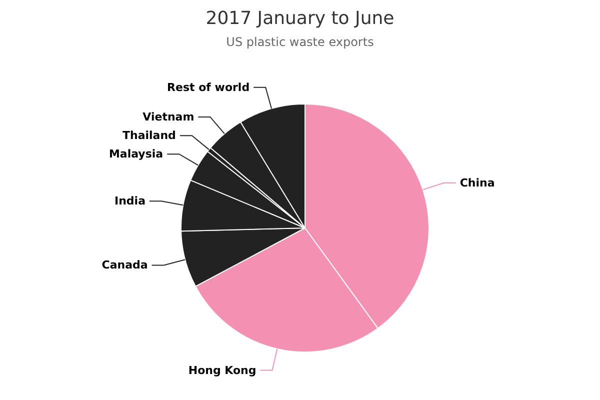  What do you see at coordinates (149, 135) in the screenshot?
I see `slice-label: Thailand` at bounding box center [149, 135].